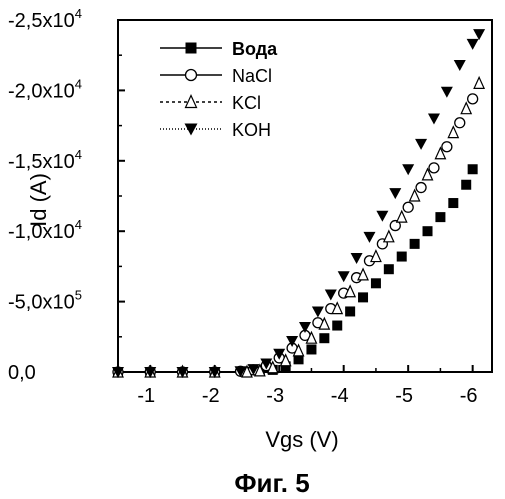 This screenshot has width=505, height=499. Describe the element at coordinates (252, 76) in the screenshot. I see `legend-label: NaCl` at that location.